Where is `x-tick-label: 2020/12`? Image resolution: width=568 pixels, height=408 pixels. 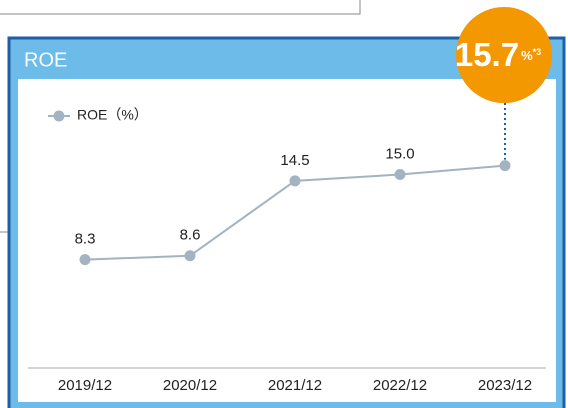 x-tick-label: 2020/12 is located at coordinates (190, 385).